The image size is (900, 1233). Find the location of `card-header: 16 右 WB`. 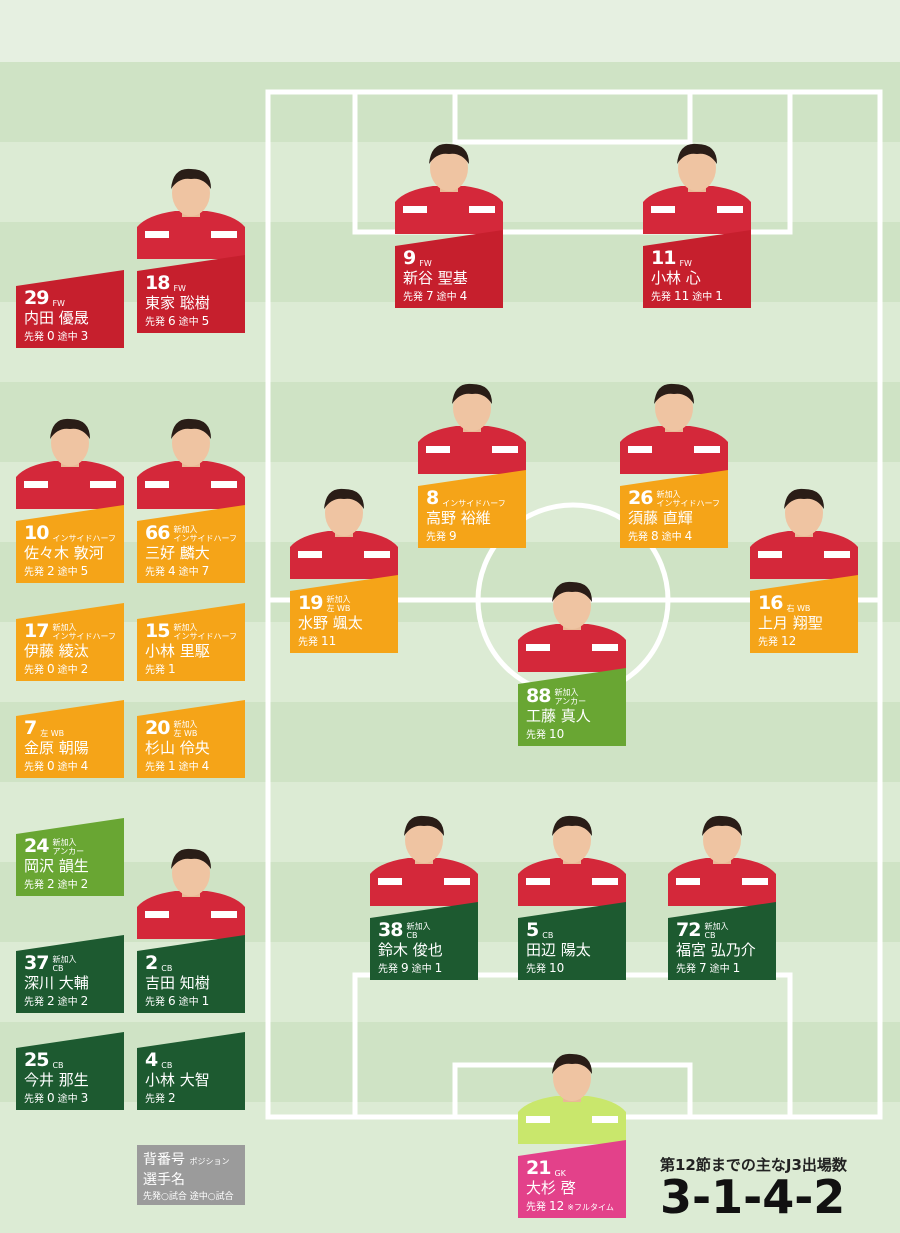

card-header: 16 右 WB is located at coordinates (808, 603).